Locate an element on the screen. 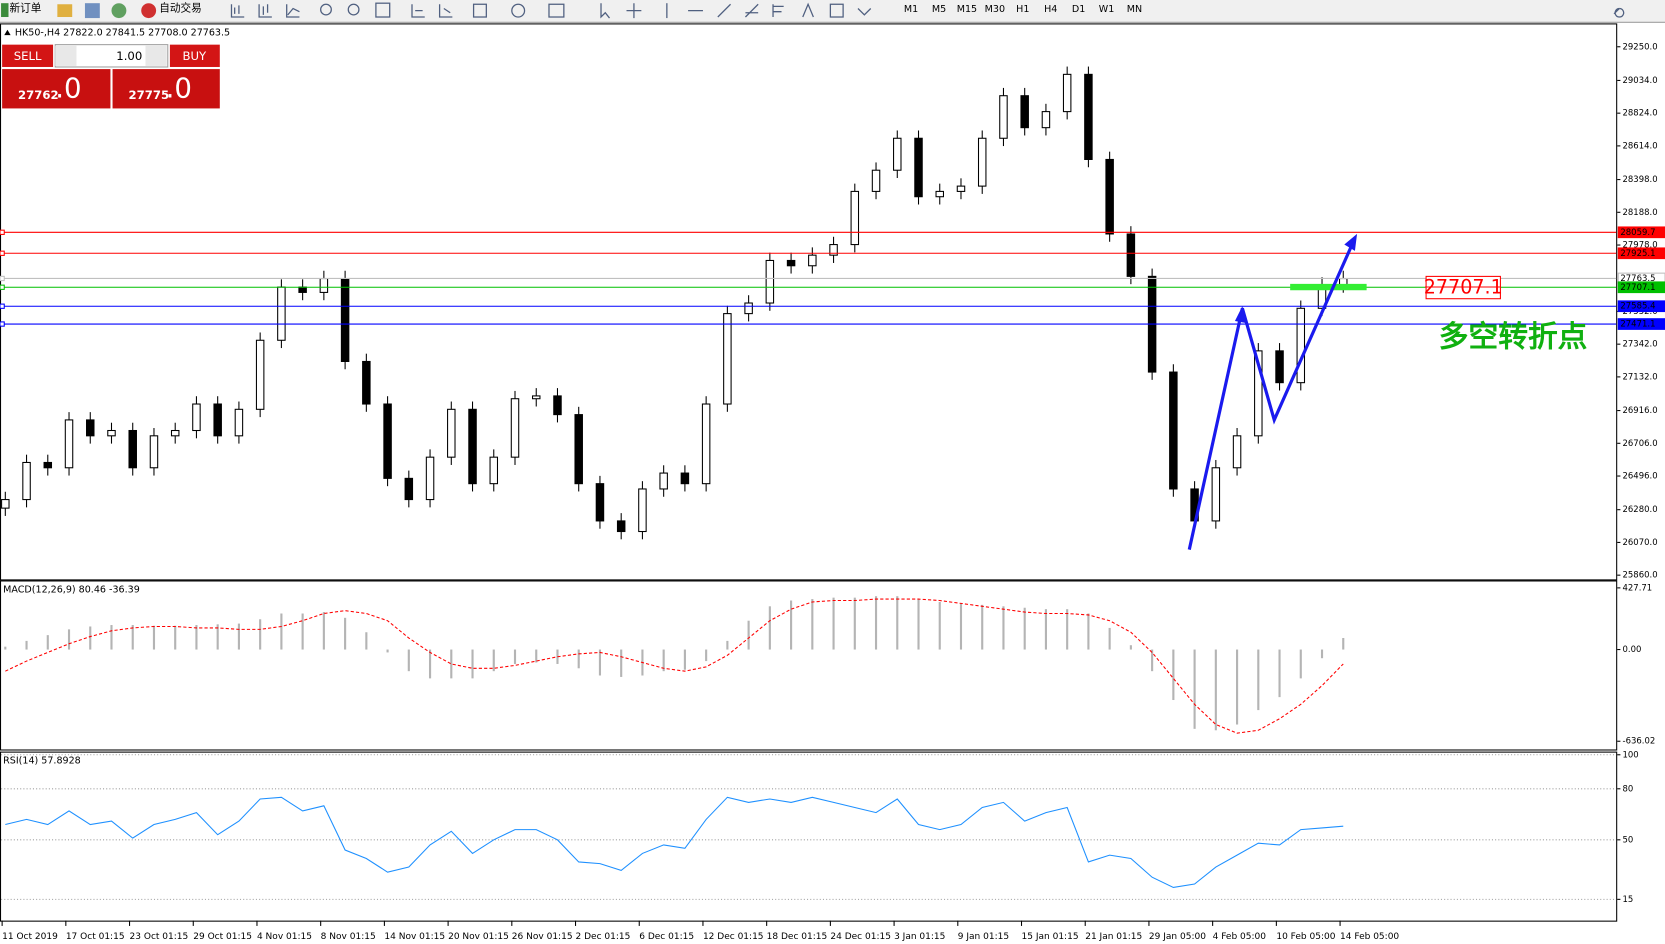 This screenshot has width=1665, height=944. lot-value: 1.00 is located at coordinates (129, 56).